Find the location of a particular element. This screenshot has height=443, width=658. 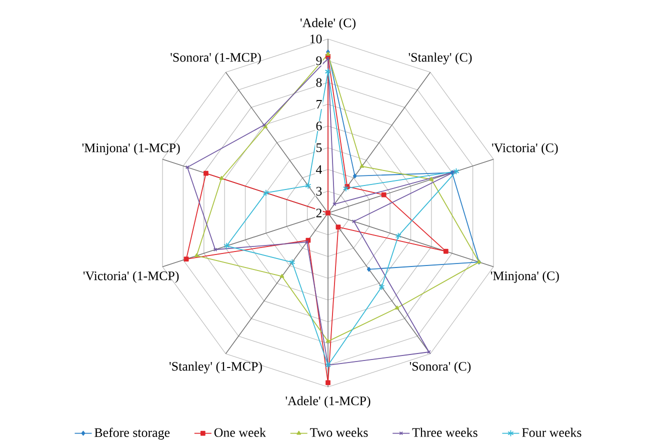

y-tick-label: 7 is located at coordinates (319, 104).